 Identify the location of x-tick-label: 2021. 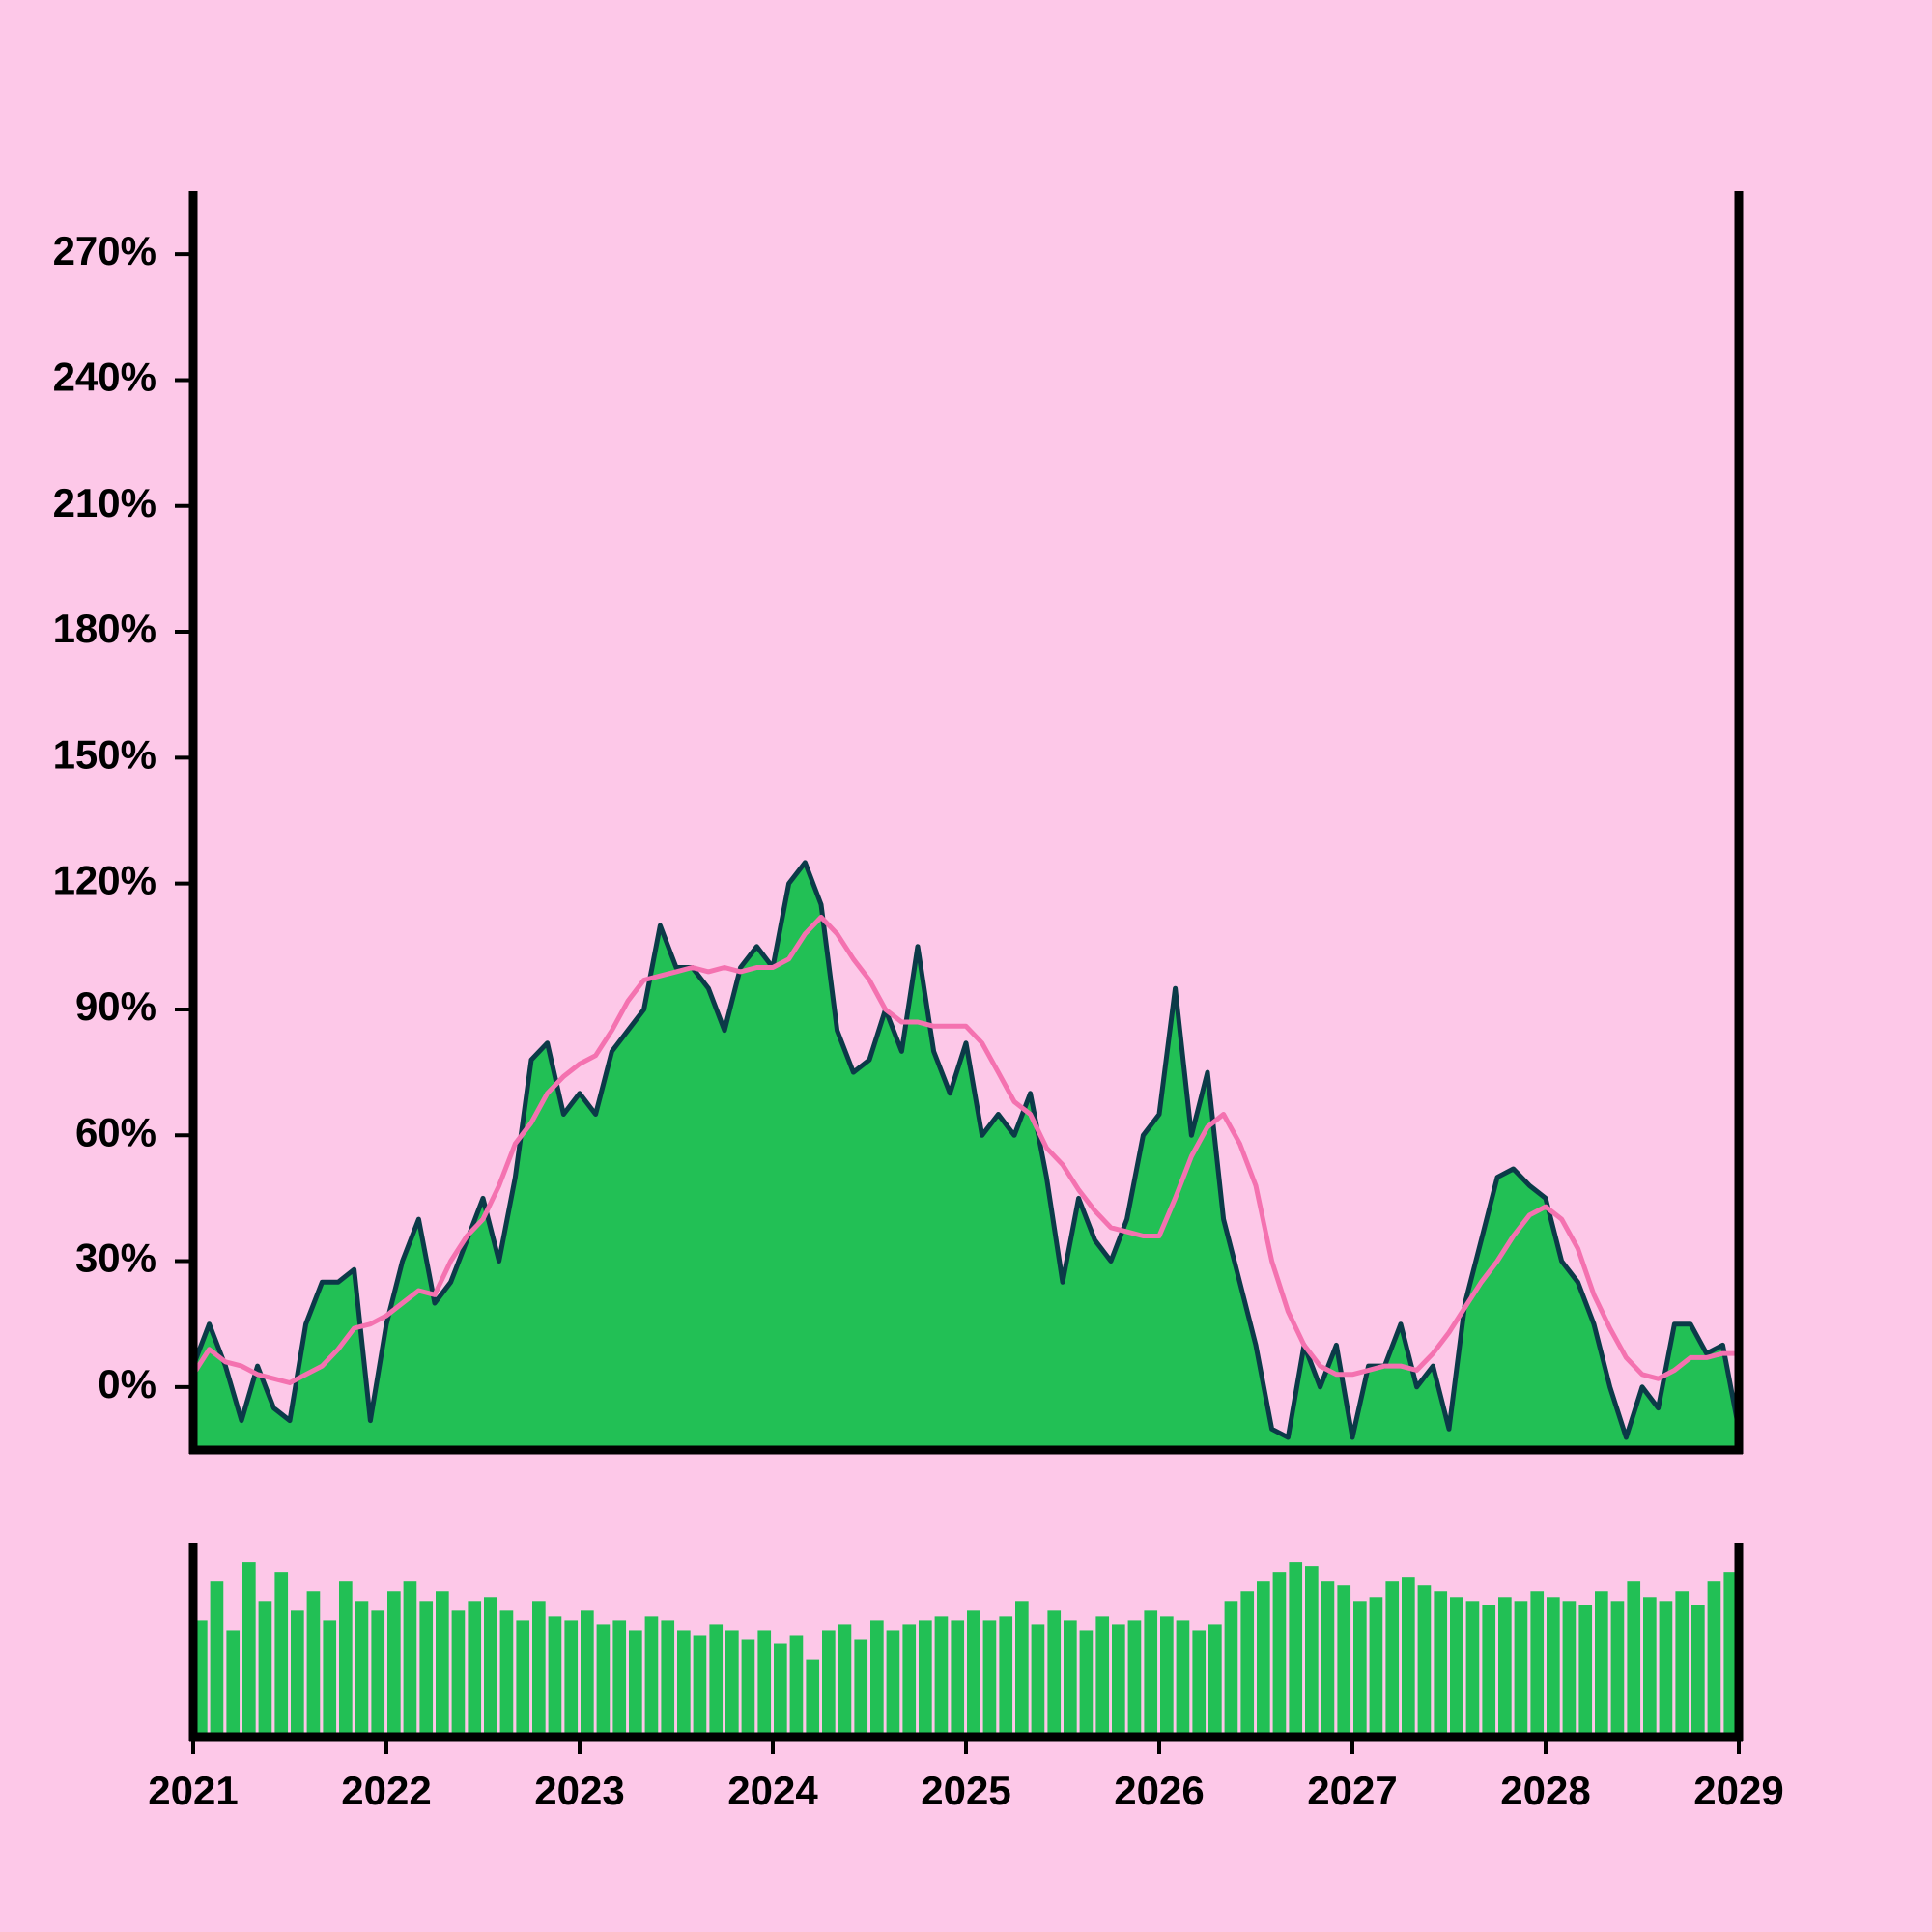
(193, 1790).